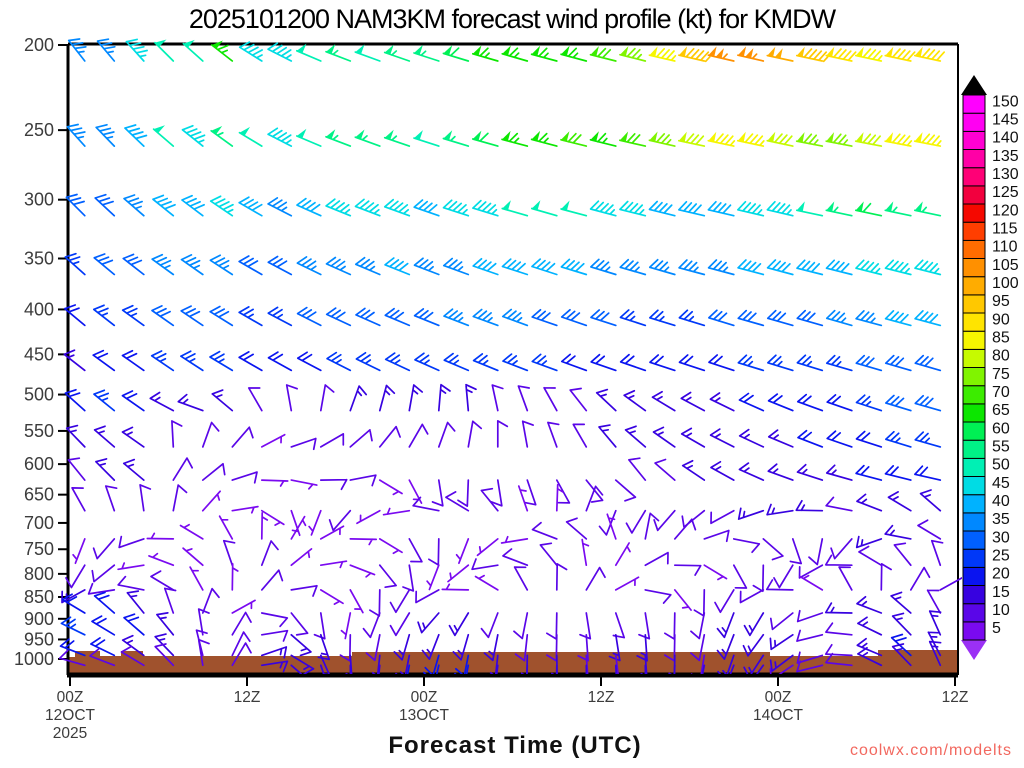 The height and width of the screenshot is (768, 1024). Describe the element at coordinates (39, 639) in the screenshot. I see `y-tick-label: 950` at that location.